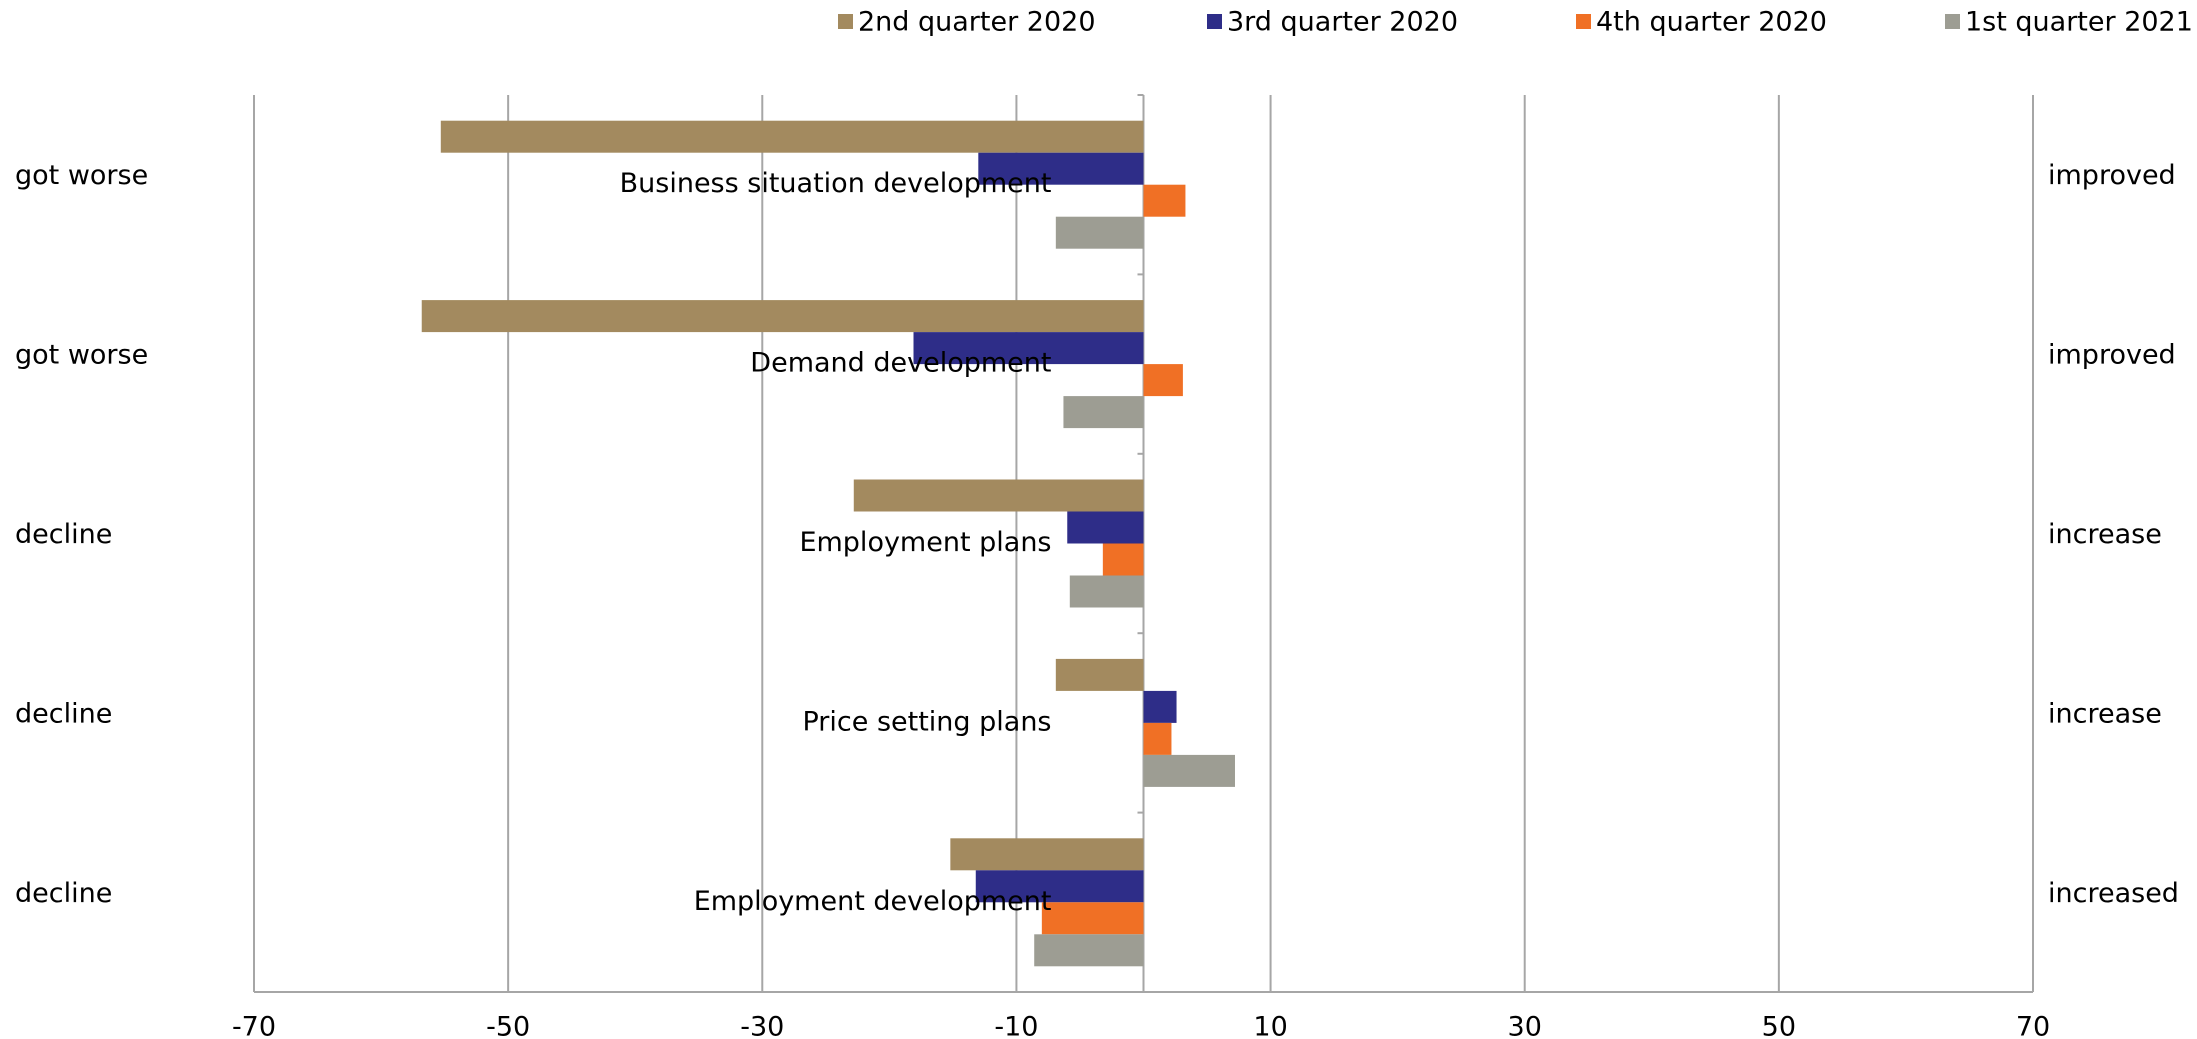 The width and height of the screenshot is (2197, 1039). Describe the element at coordinates (508, 1025) in the screenshot. I see `x-tick-label: -50` at that location.